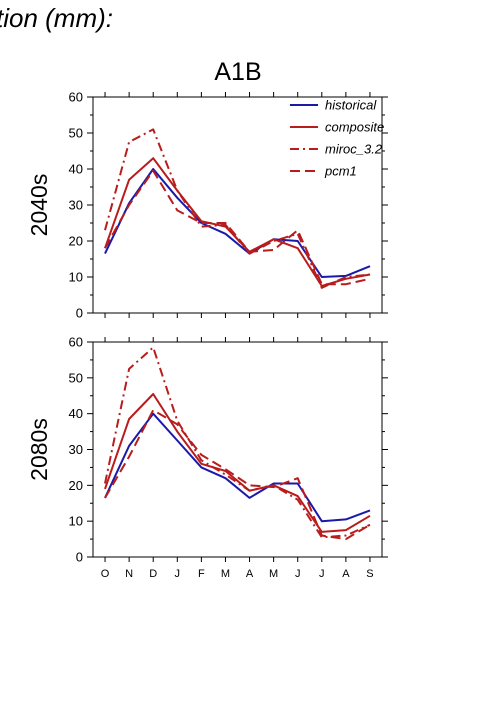  I want to click on legend-label: miroc_3.2, so click(354, 149).